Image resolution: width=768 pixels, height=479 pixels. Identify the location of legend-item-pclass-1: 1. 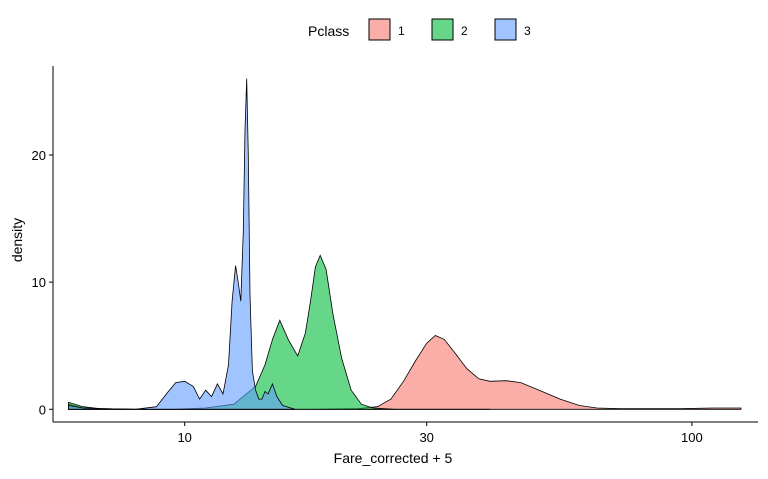
(386, 29).